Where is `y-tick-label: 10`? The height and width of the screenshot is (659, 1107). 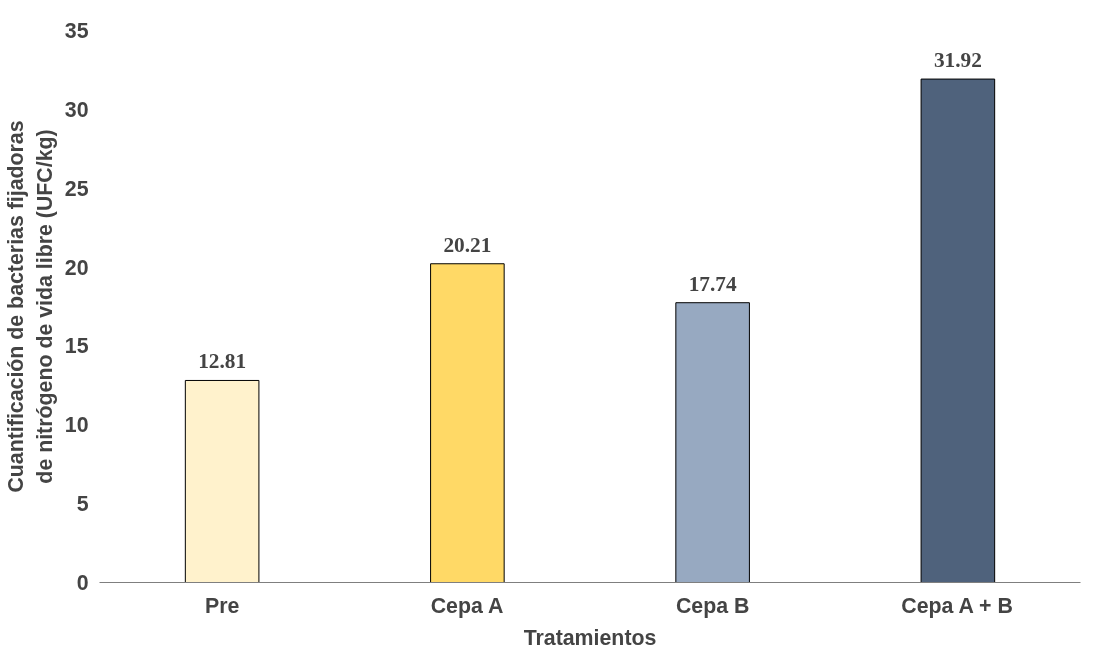 y-tick-label: 10 is located at coordinates (76, 425).